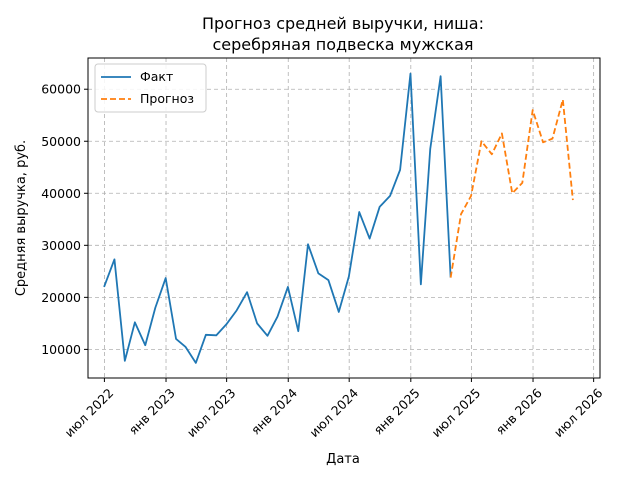 The width and height of the screenshot is (640, 480). I want to click on series-line-forecast, so click(511, 188).